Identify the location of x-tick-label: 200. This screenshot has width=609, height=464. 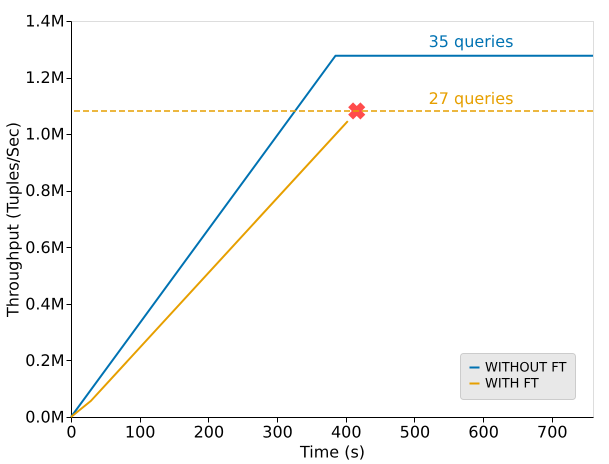
(209, 432).